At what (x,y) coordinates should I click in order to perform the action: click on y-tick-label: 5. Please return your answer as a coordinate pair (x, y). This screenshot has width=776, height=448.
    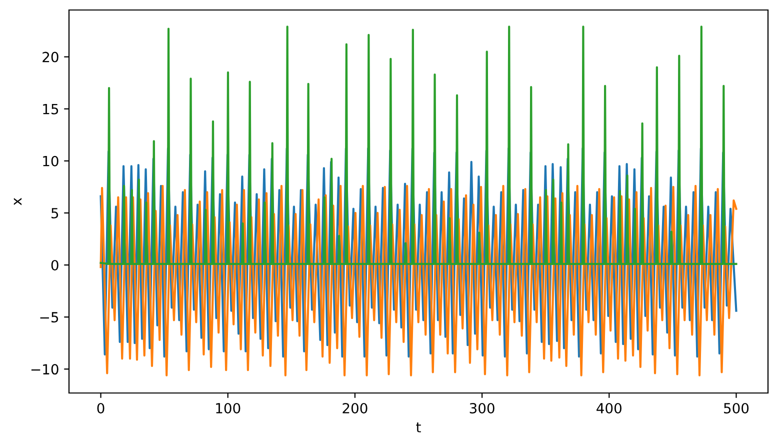
    Looking at the image, I should click on (55, 213).